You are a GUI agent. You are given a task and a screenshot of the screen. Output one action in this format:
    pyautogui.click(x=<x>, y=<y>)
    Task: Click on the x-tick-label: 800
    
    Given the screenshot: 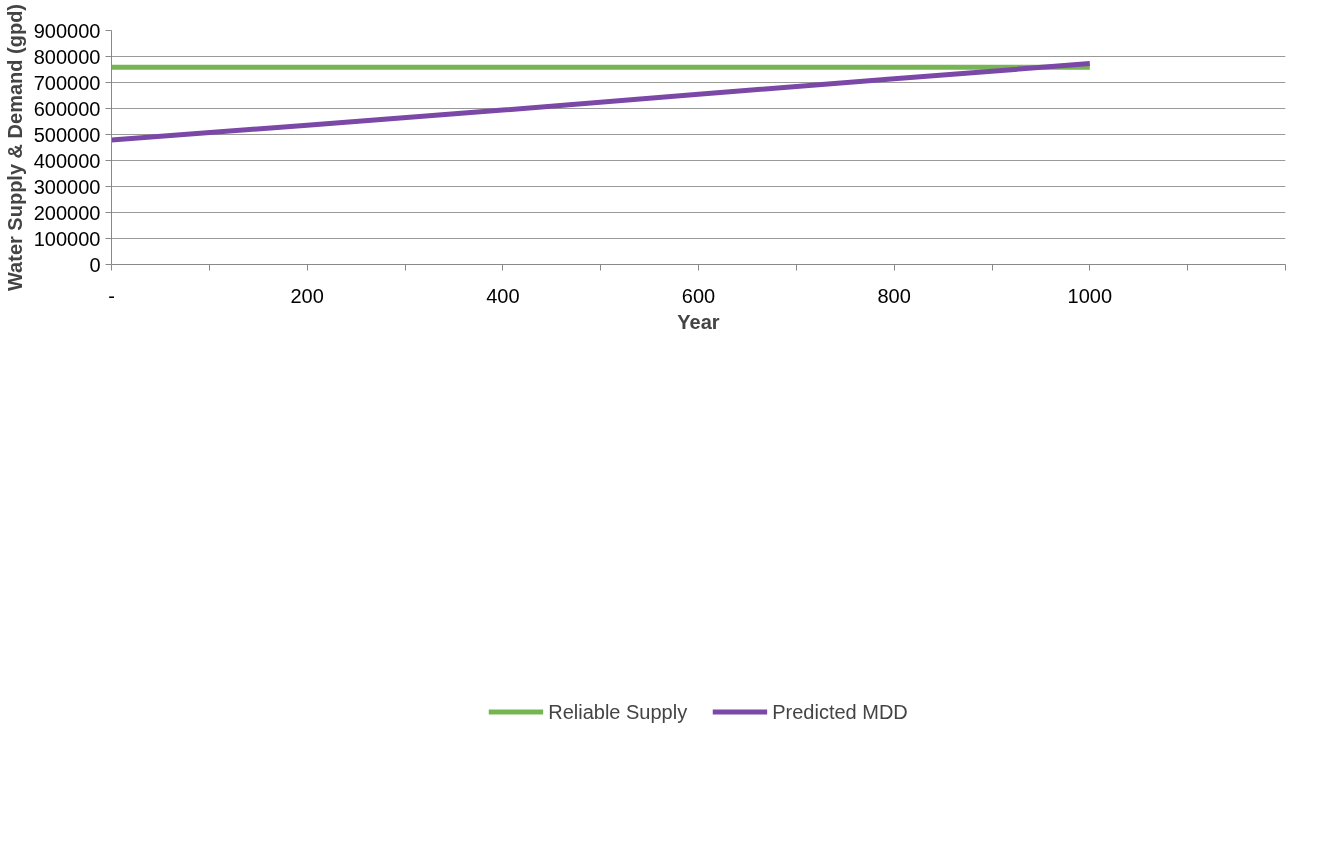 What is the action you would take?
    pyautogui.click(x=894, y=295)
    